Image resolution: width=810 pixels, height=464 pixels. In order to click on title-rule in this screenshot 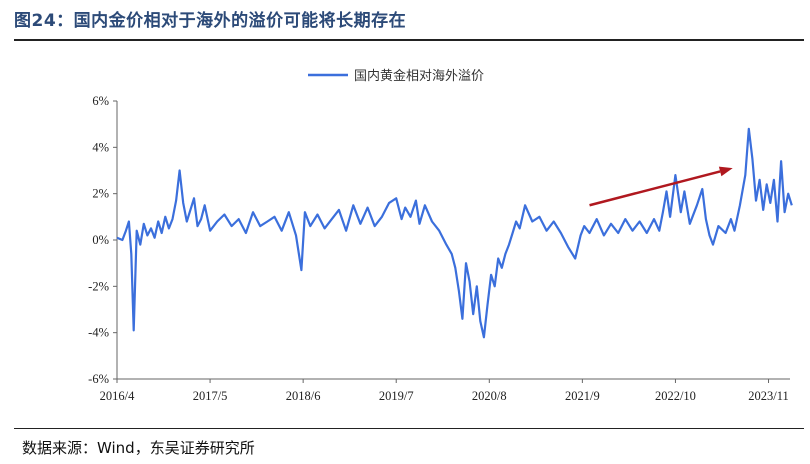, I will do `click(409, 40)`.